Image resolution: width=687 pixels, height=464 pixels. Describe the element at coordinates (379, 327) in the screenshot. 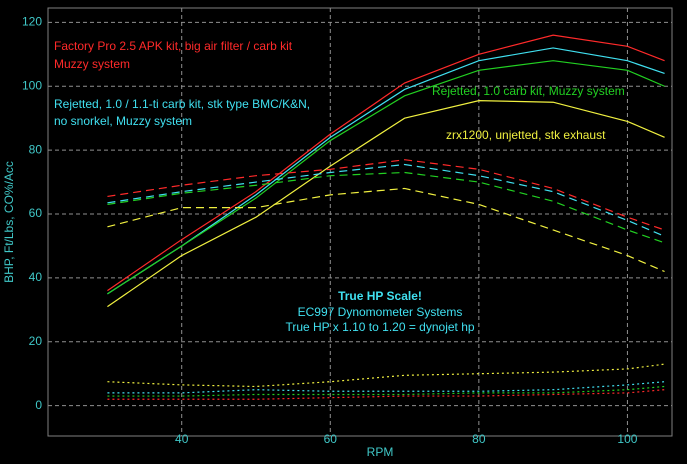

I see `annotation: True HP x 1.10 to 1.20 = dynojet hp` at that location.